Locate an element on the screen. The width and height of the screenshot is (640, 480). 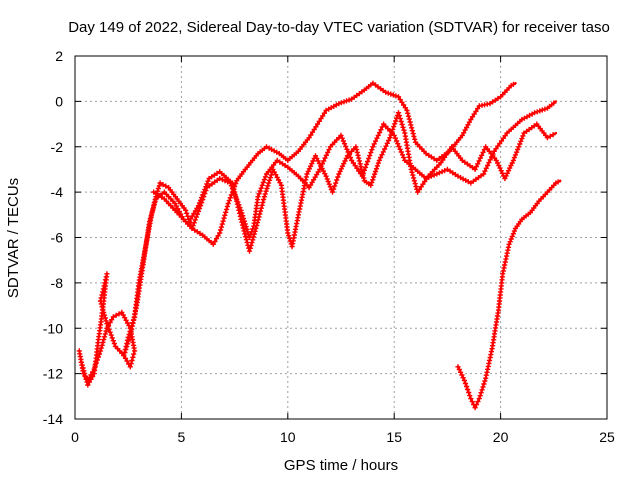
x-tick-label: 5 is located at coordinates (182, 437).